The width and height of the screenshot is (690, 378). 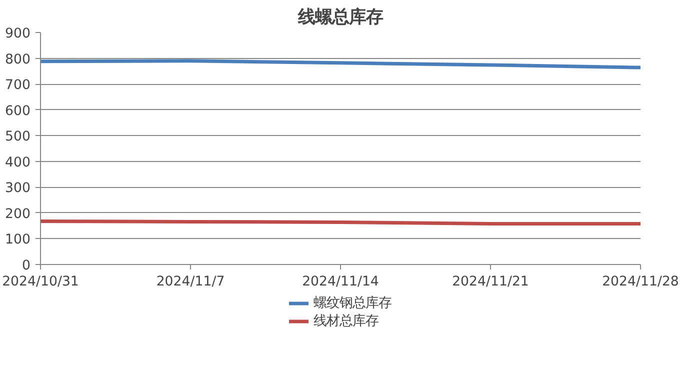 I want to click on x-tick-label: 2024/11/14, so click(x=340, y=282).